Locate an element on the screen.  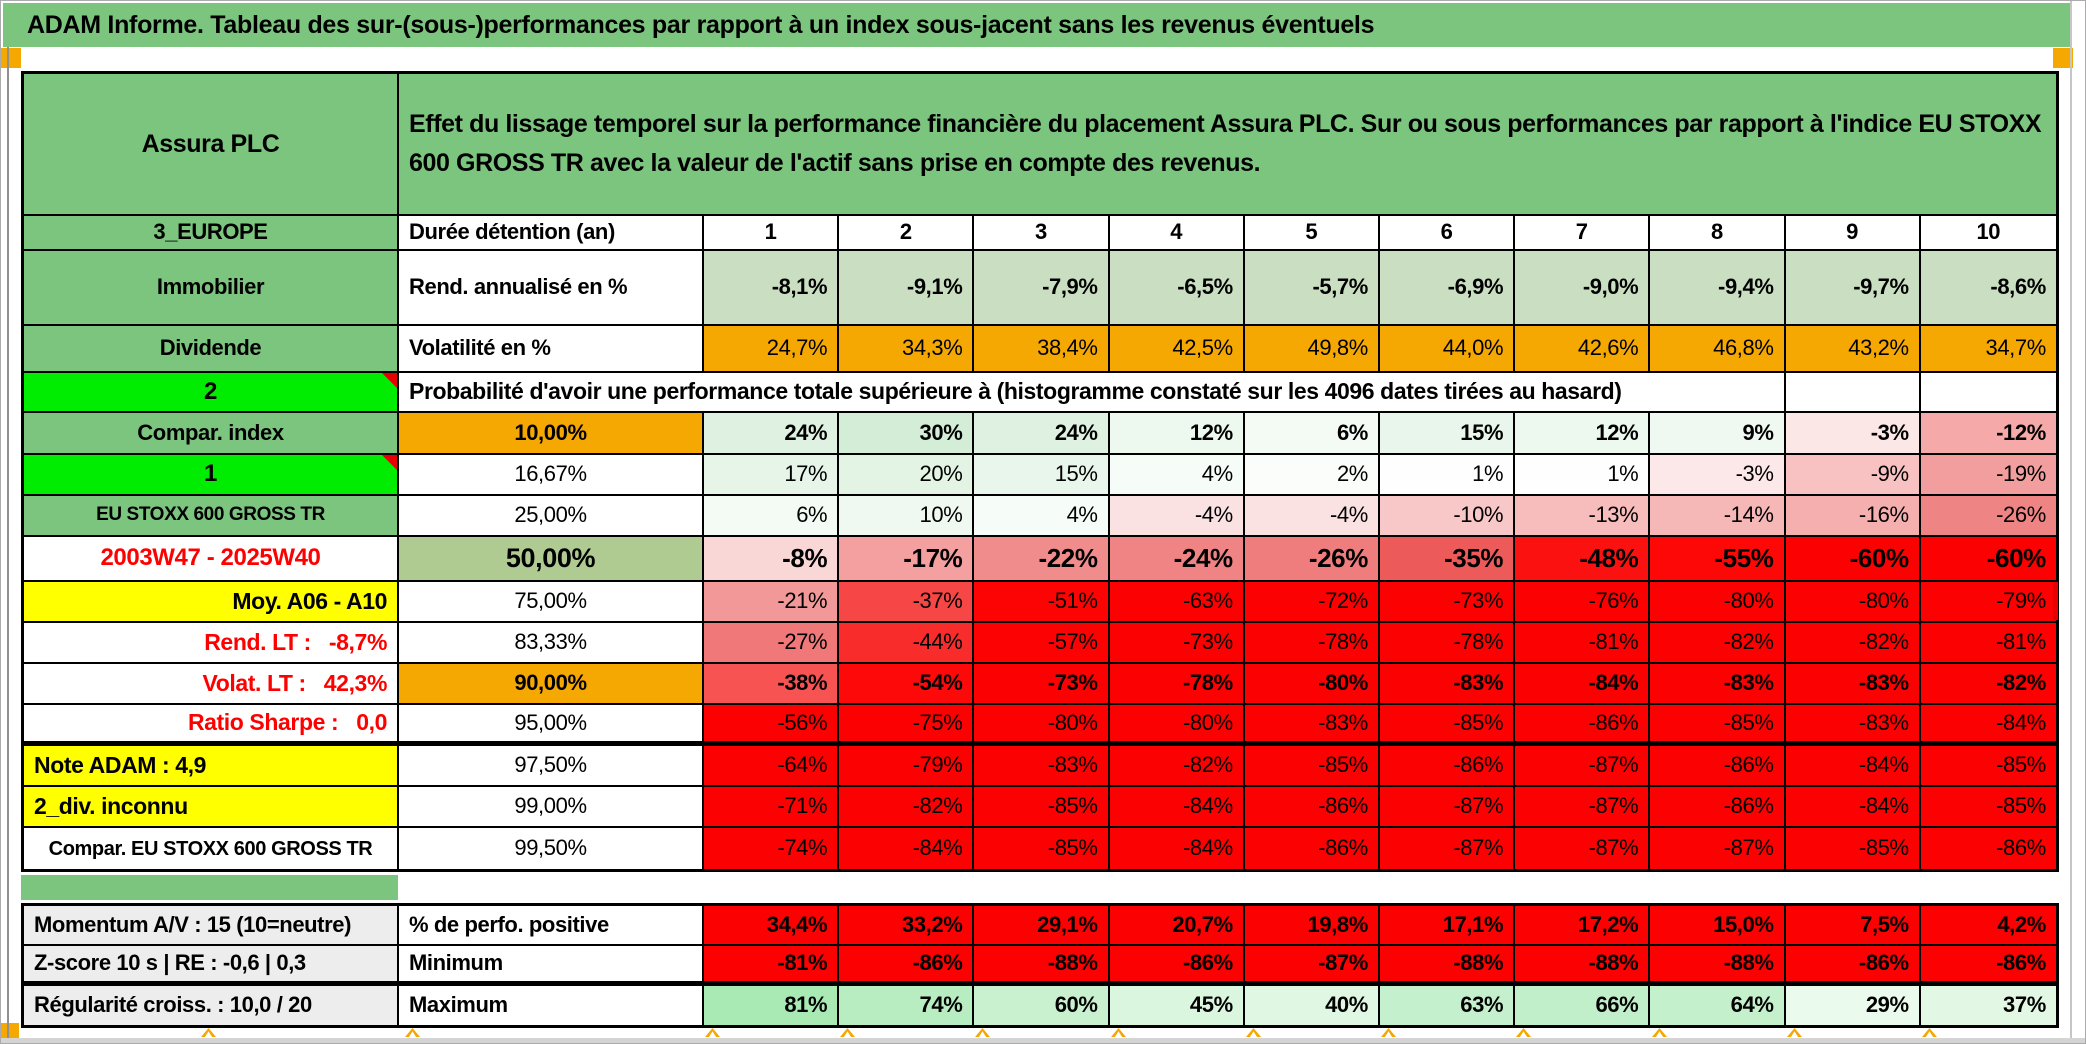
perf-positive-threshold: % de perfo. positive is located at coordinates (551, 926).